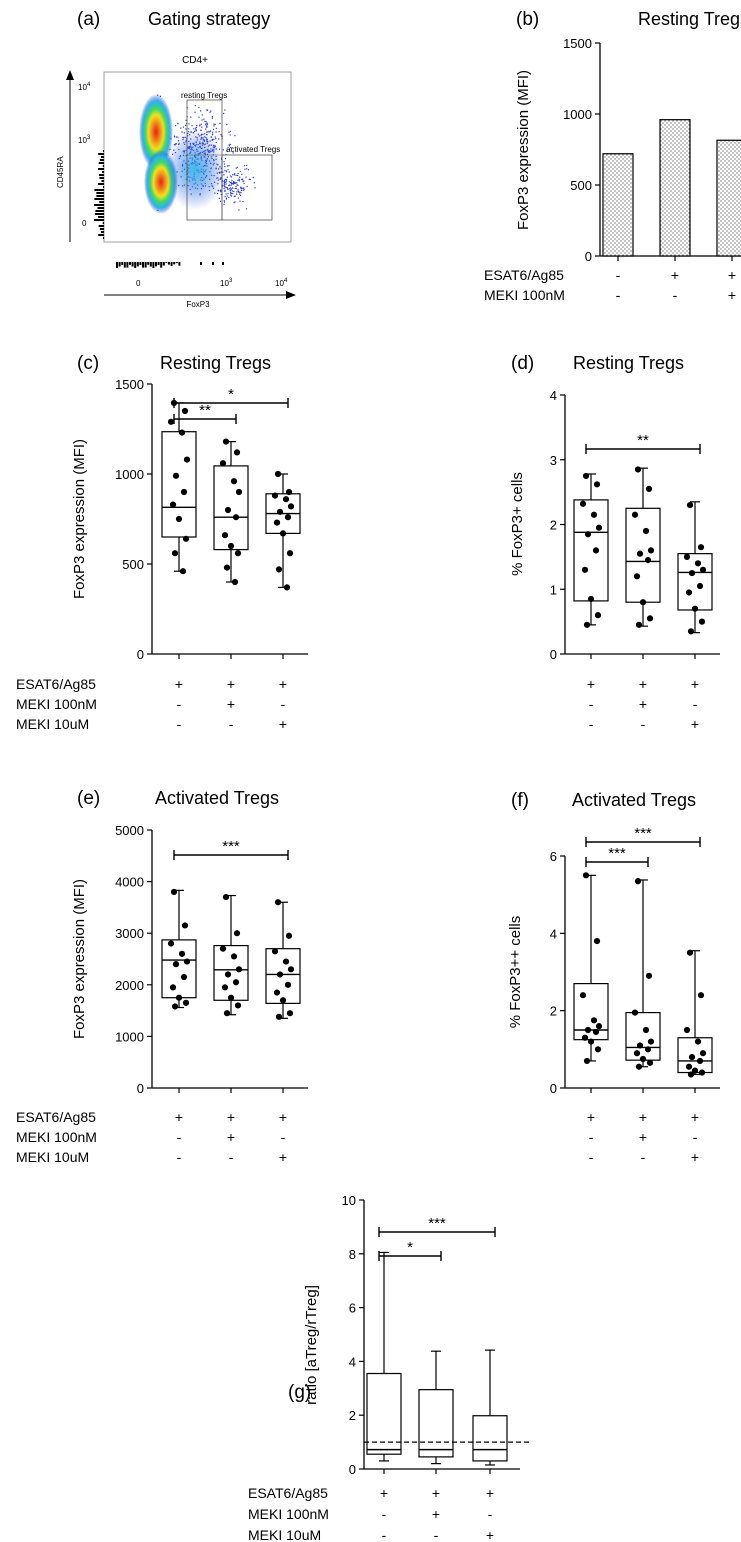  Describe the element at coordinates (520, 800) in the screenshot. I see `panel-f-letter: (f)` at that location.